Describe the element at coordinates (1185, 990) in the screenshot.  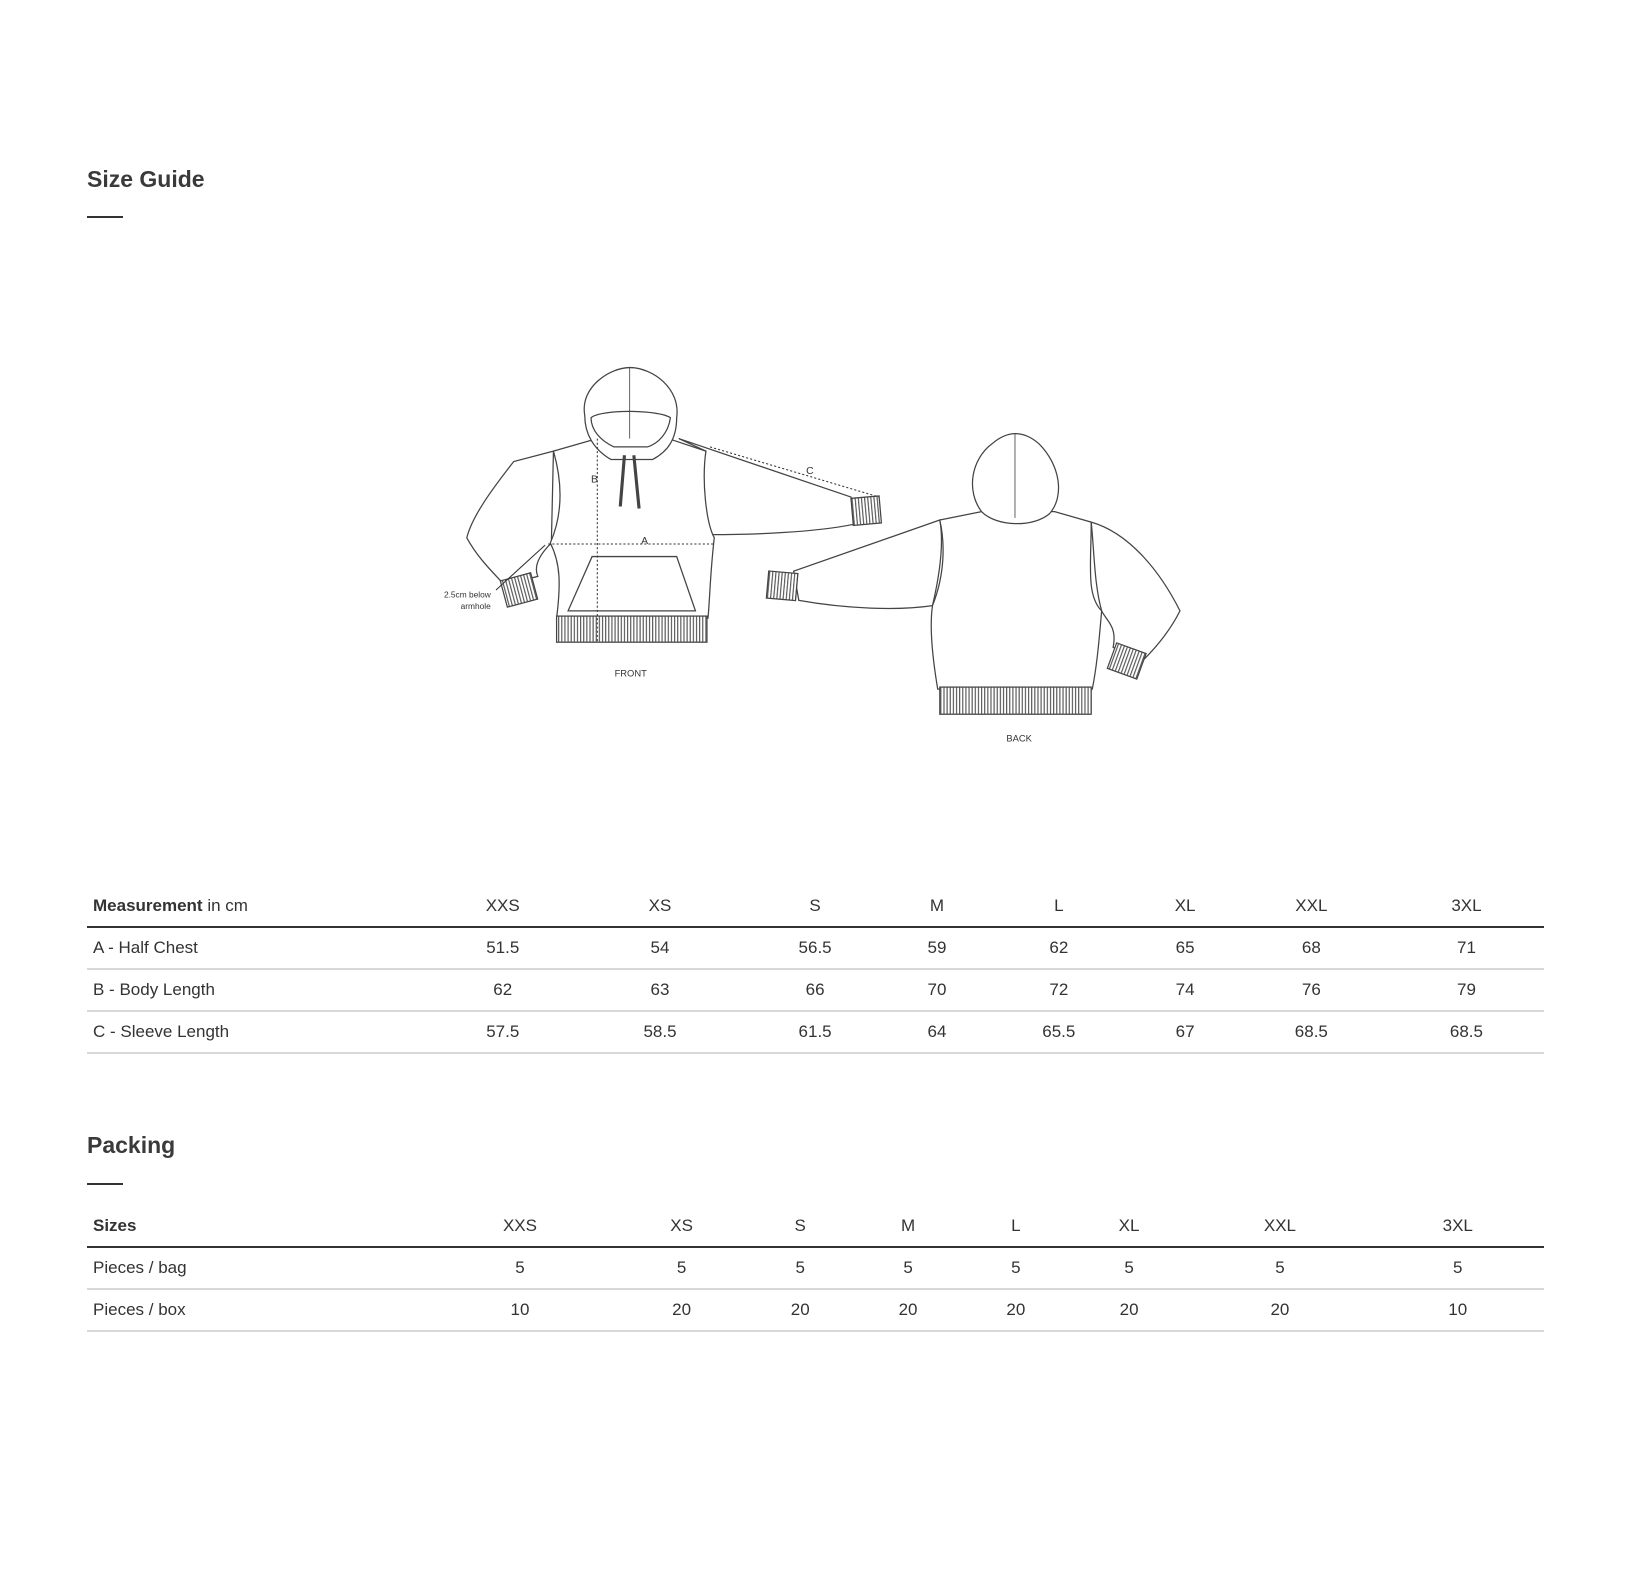
I see `cell-value: 74` at that location.